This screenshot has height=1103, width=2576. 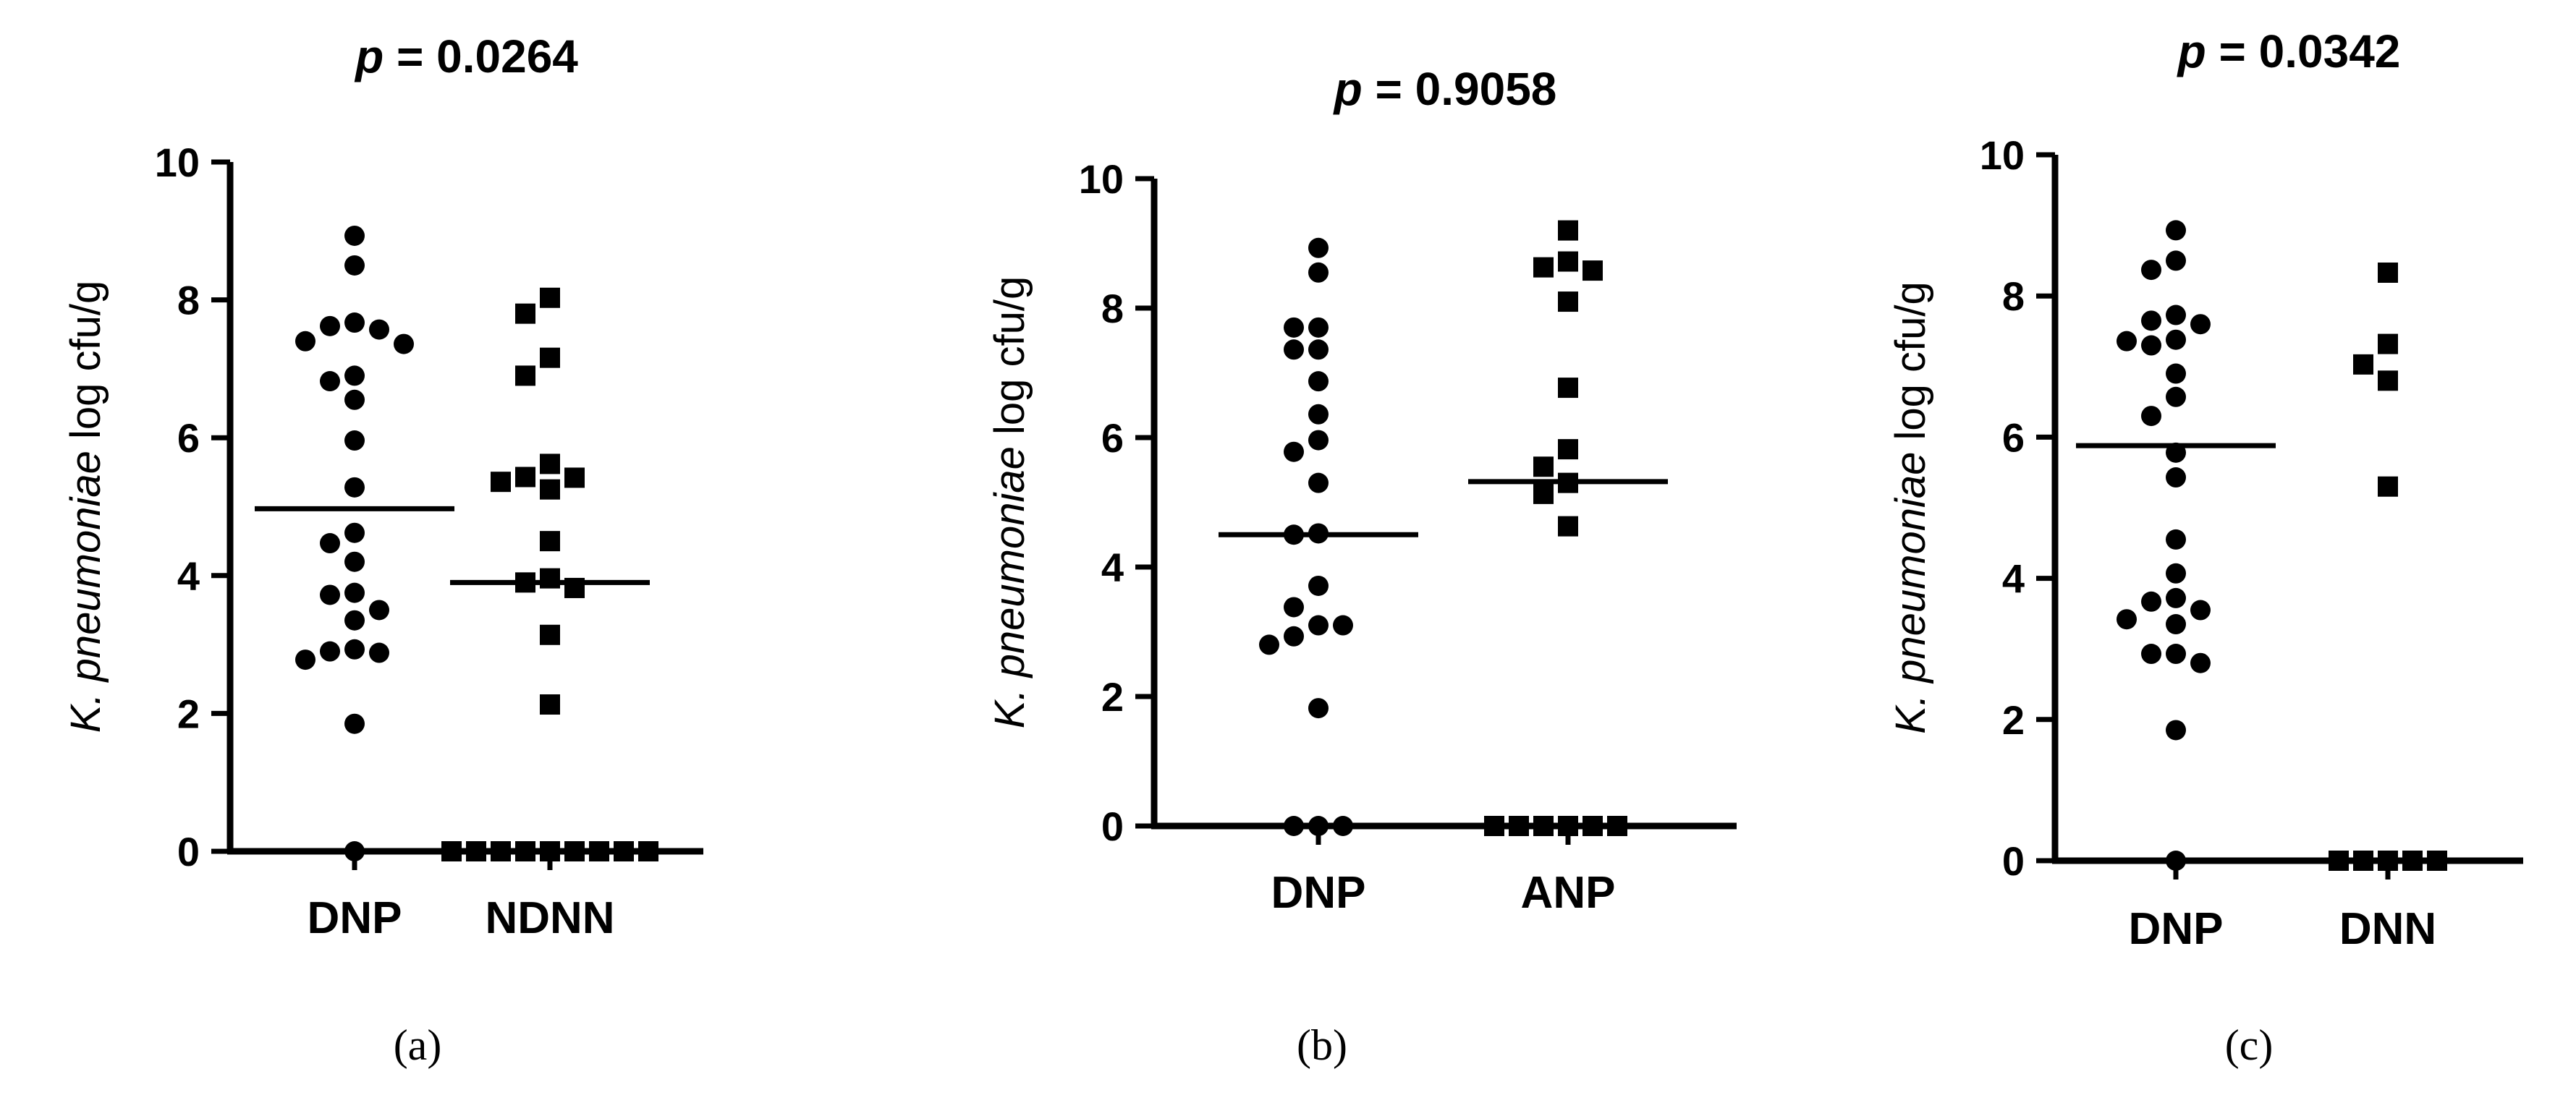 I want to click on p-value-text: = 0.0264, so click(x=481, y=56).